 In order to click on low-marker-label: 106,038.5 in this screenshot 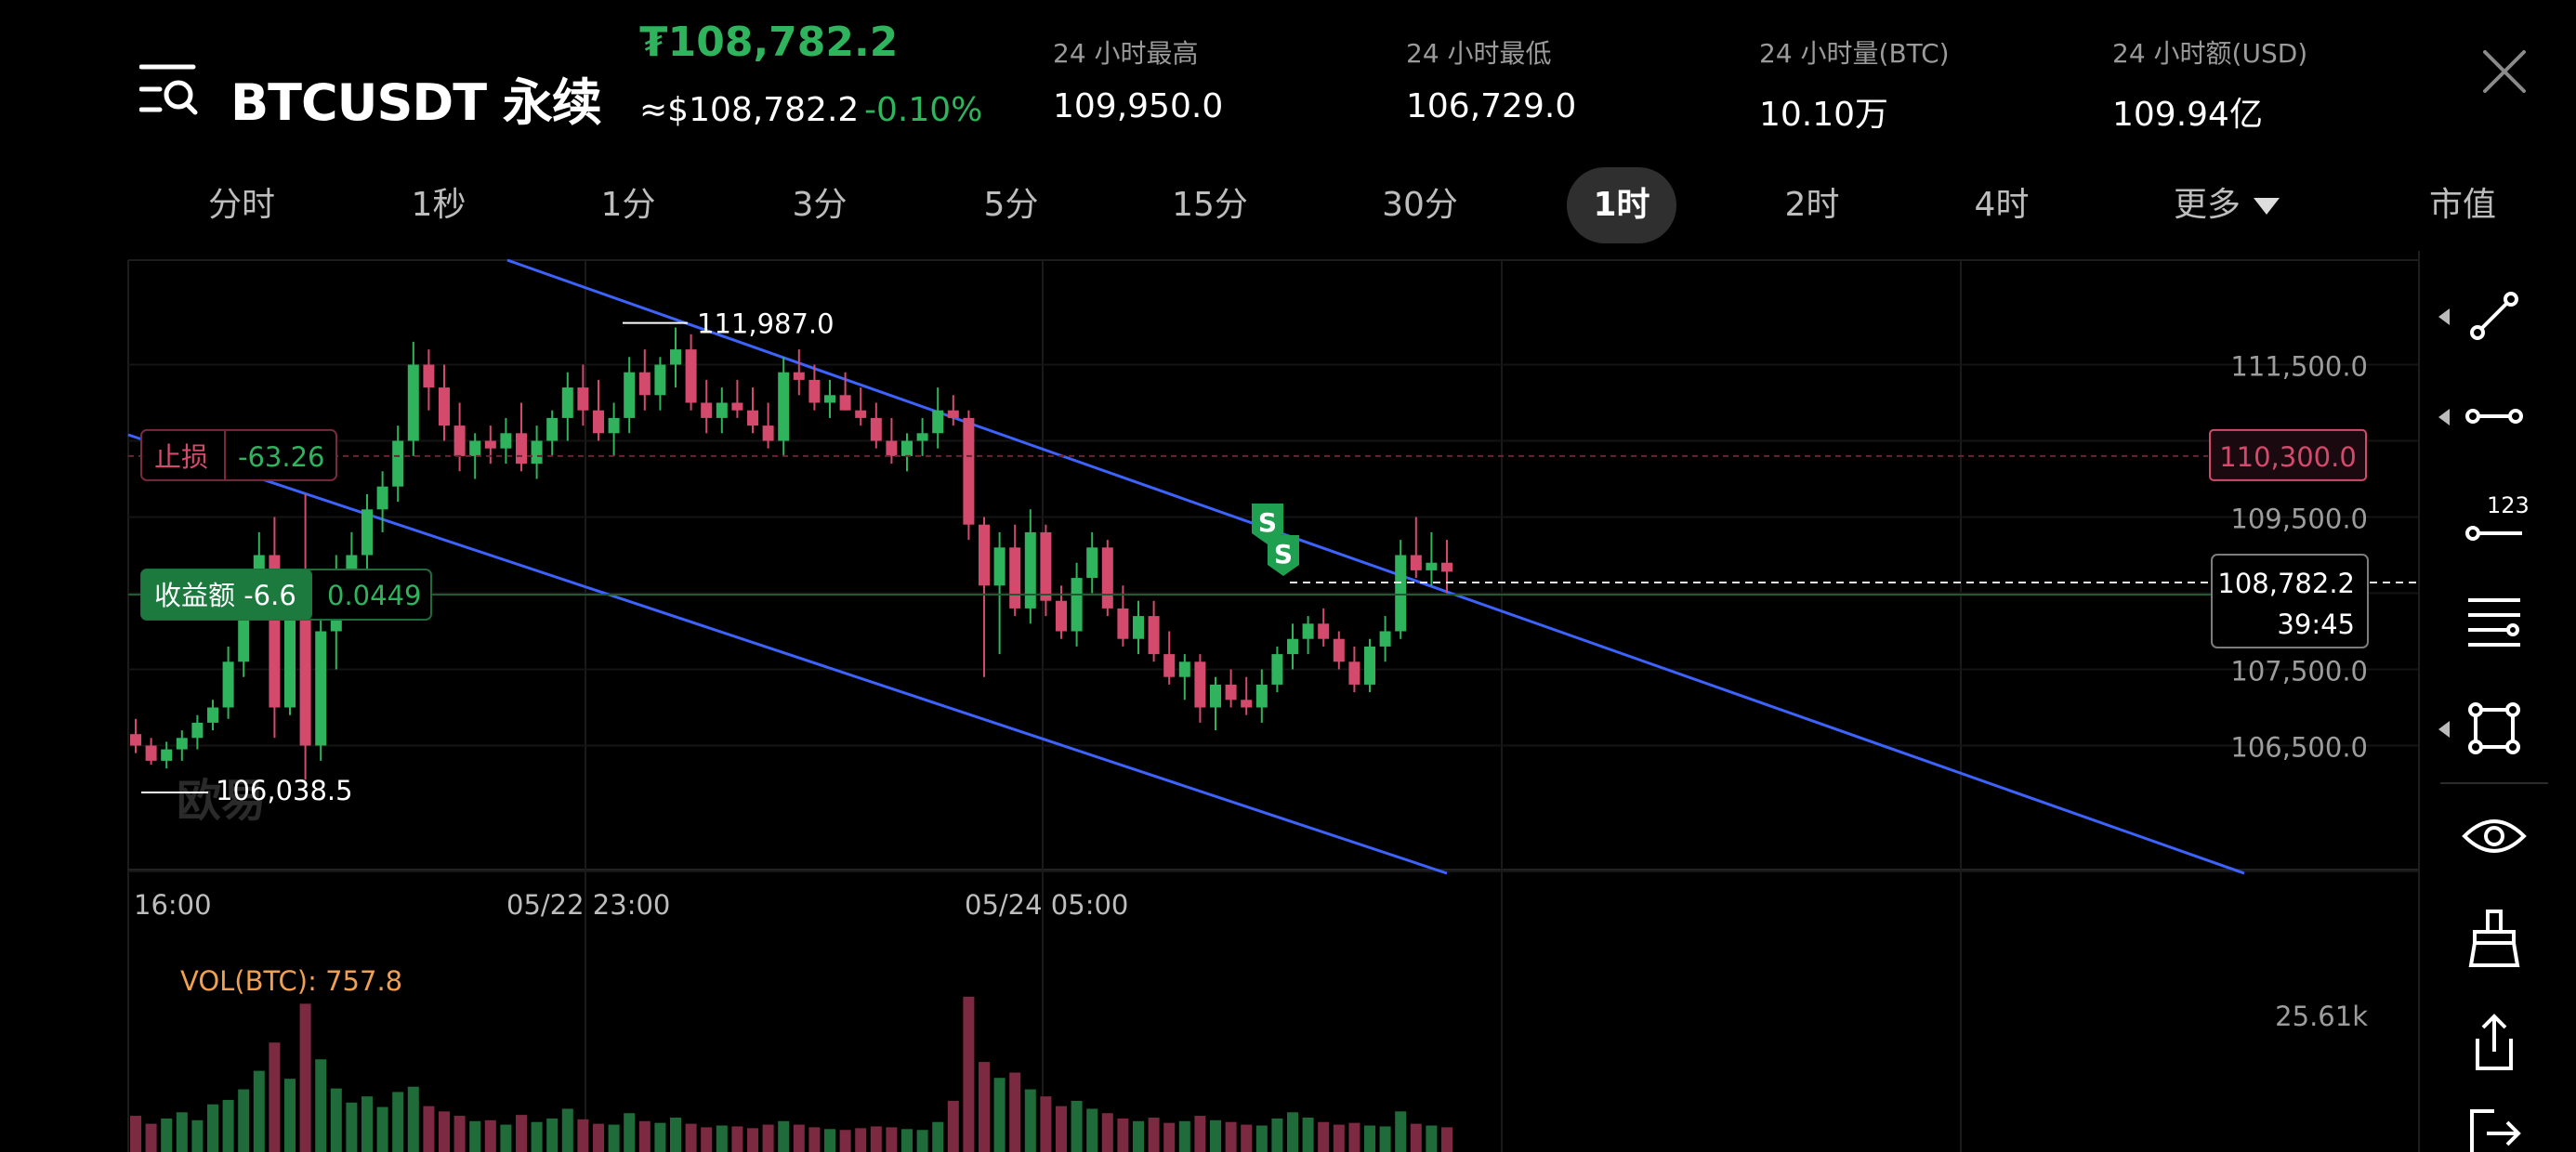, I will do `click(284, 790)`.